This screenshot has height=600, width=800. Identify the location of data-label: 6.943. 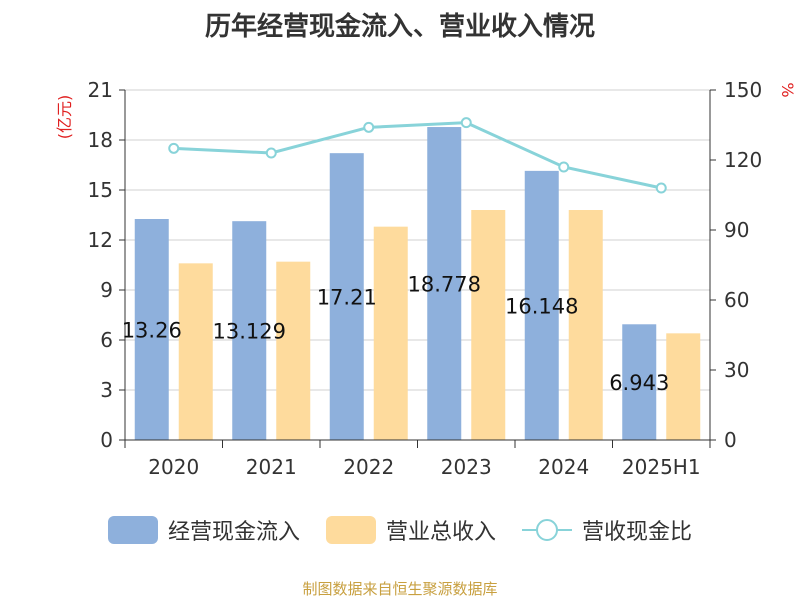
(639, 383).